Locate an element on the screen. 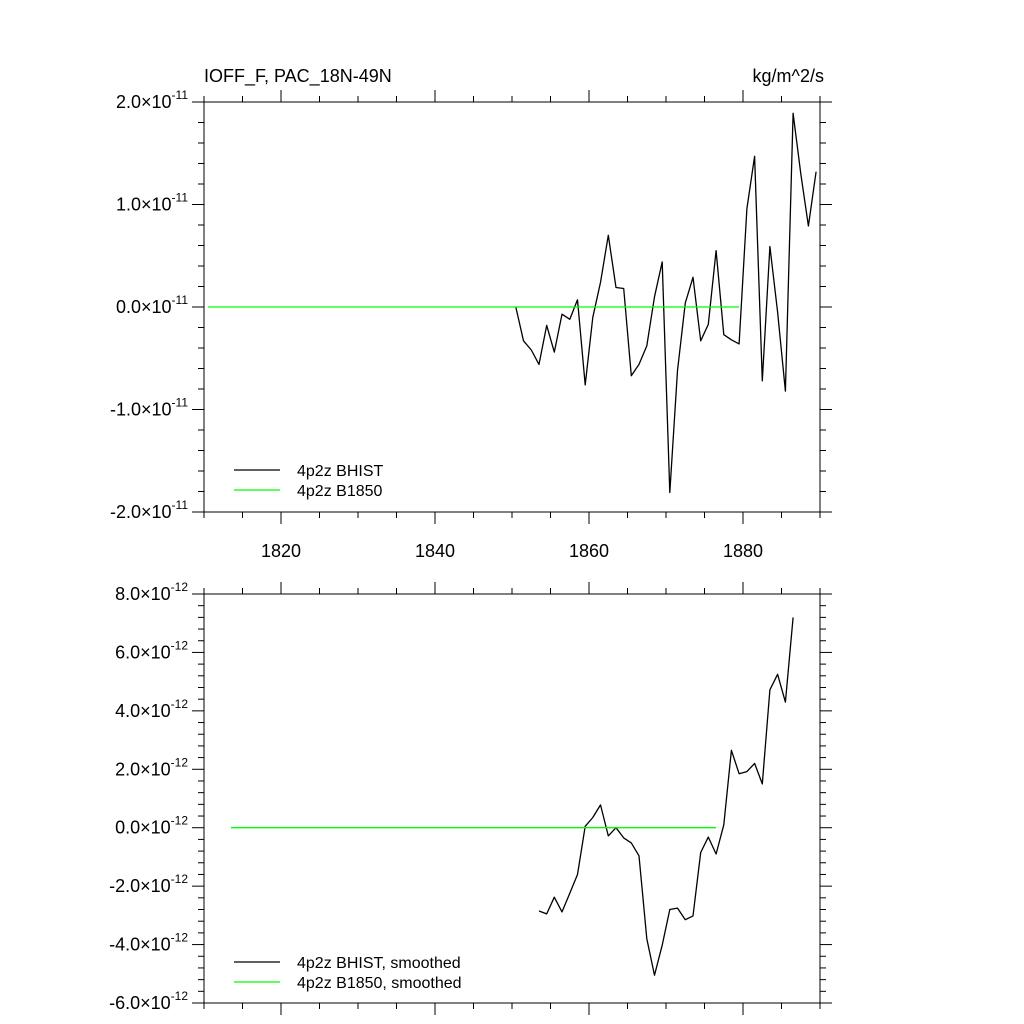 Image resolution: width=1024 pixels, height=1024 pixels. y-tick-label: 8.0×10⁻¹² is located at coordinates (151, 592).